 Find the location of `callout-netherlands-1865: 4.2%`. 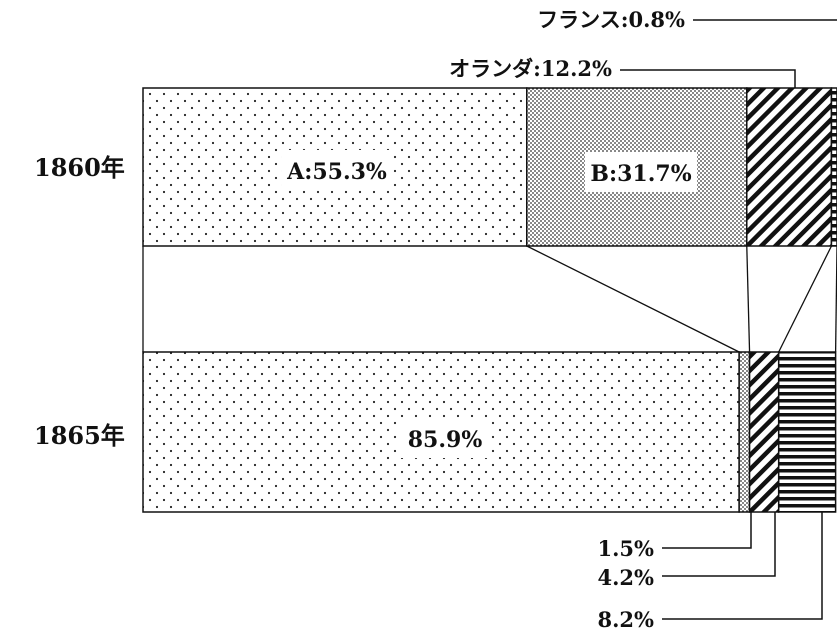

callout-netherlands-1865: 4.2% is located at coordinates (626, 577).